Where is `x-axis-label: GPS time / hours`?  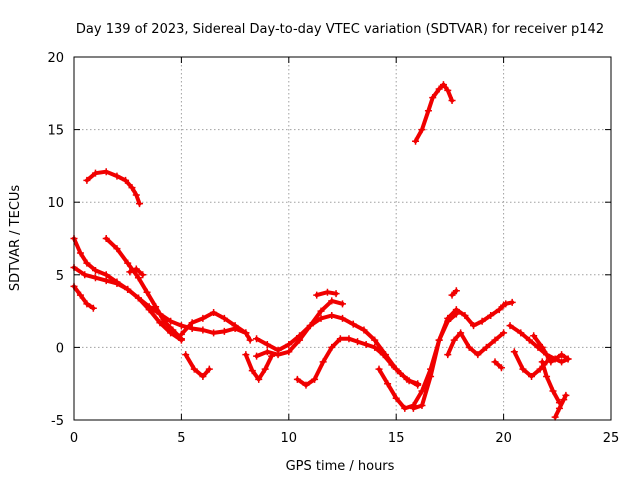
x-axis-label: GPS time / hours is located at coordinates (340, 466).